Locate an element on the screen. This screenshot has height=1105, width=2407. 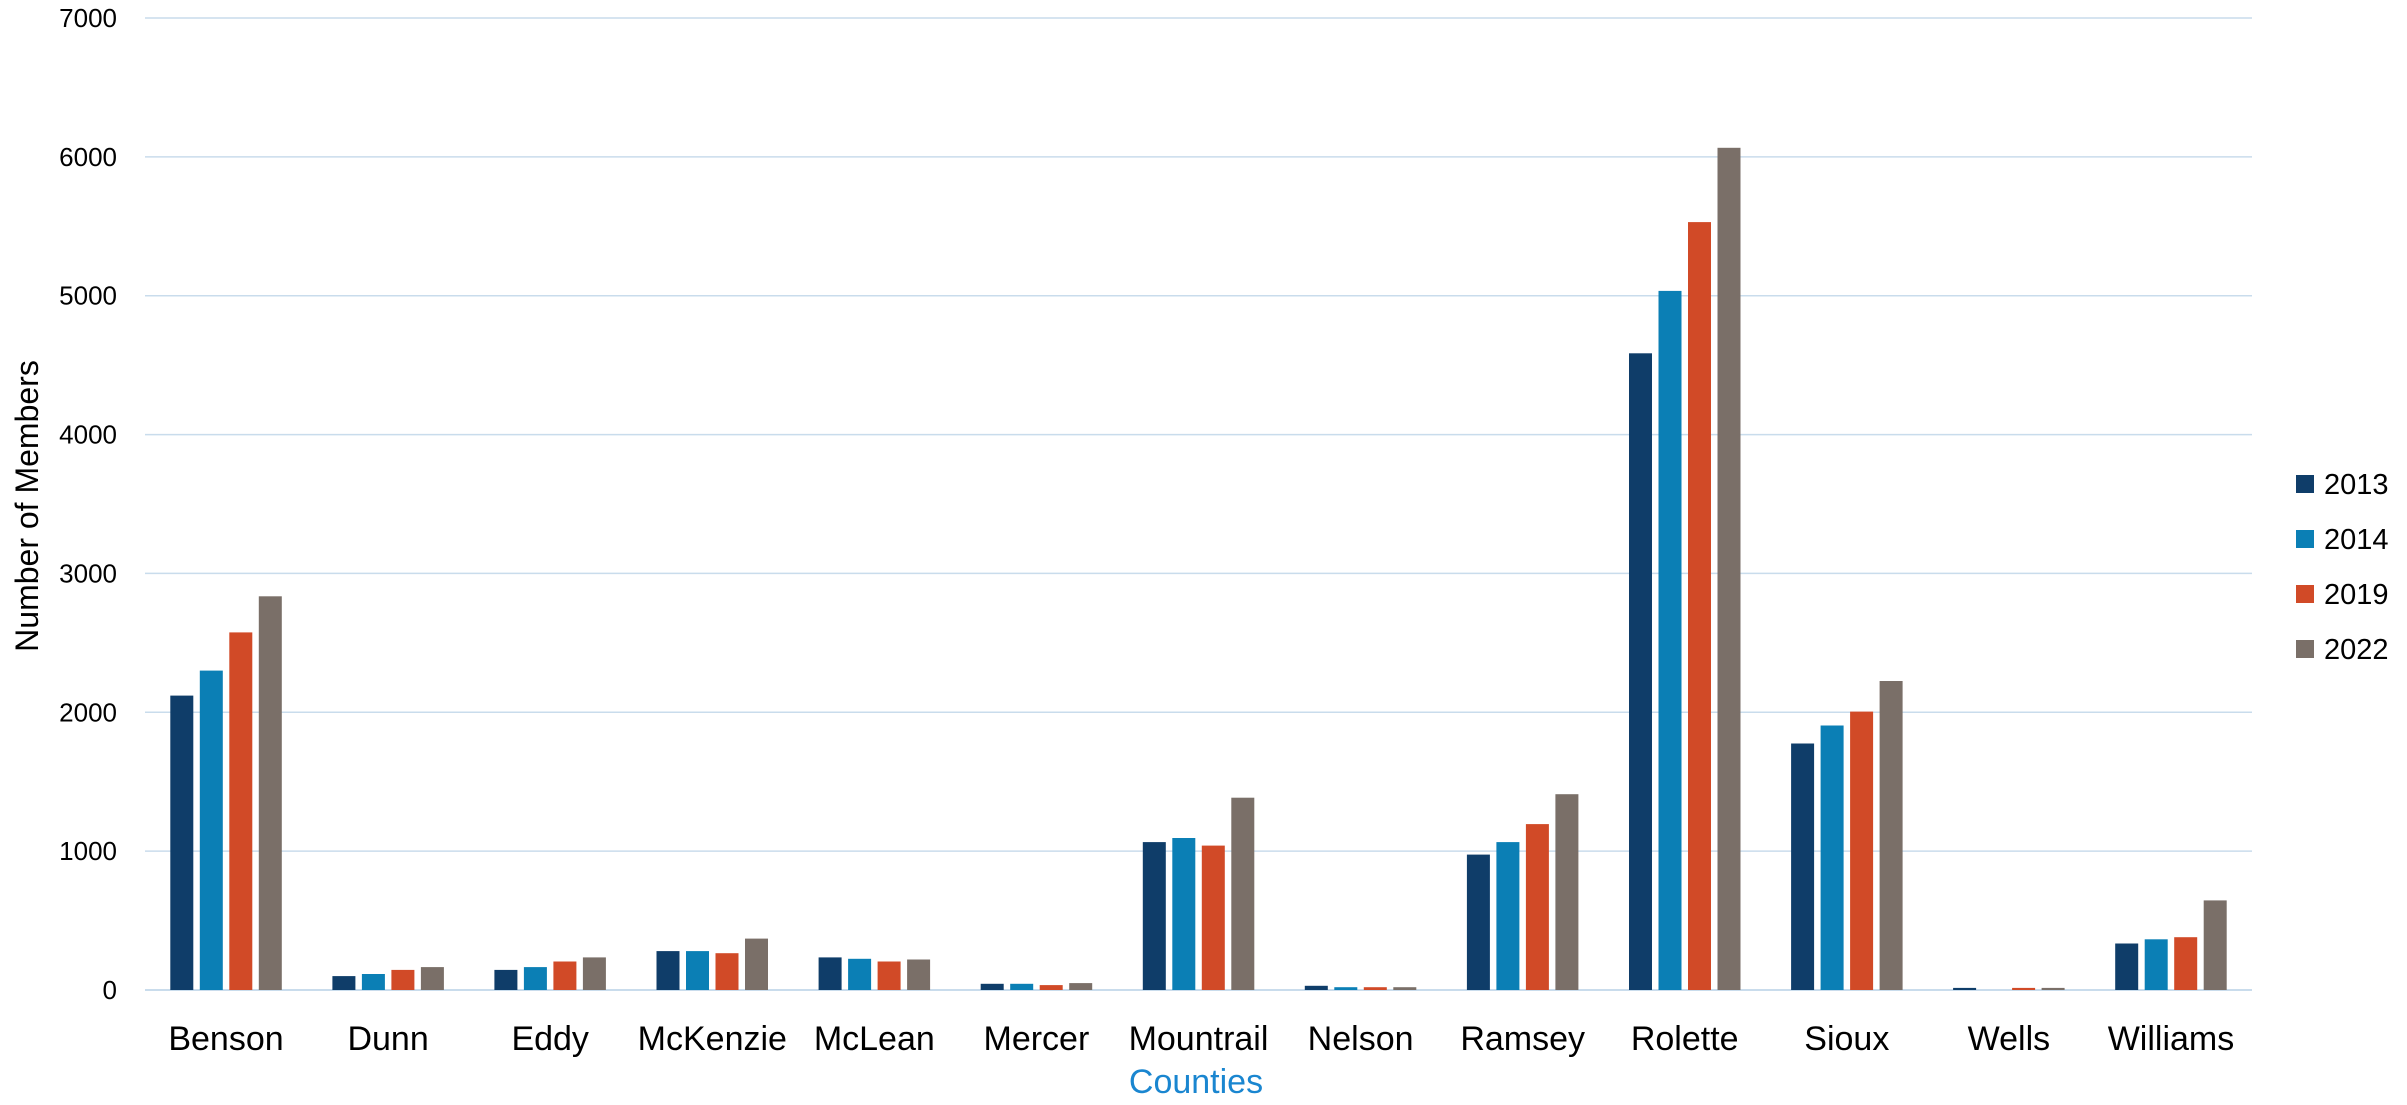
bar-mercer-2013 is located at coordinates (992, 986).